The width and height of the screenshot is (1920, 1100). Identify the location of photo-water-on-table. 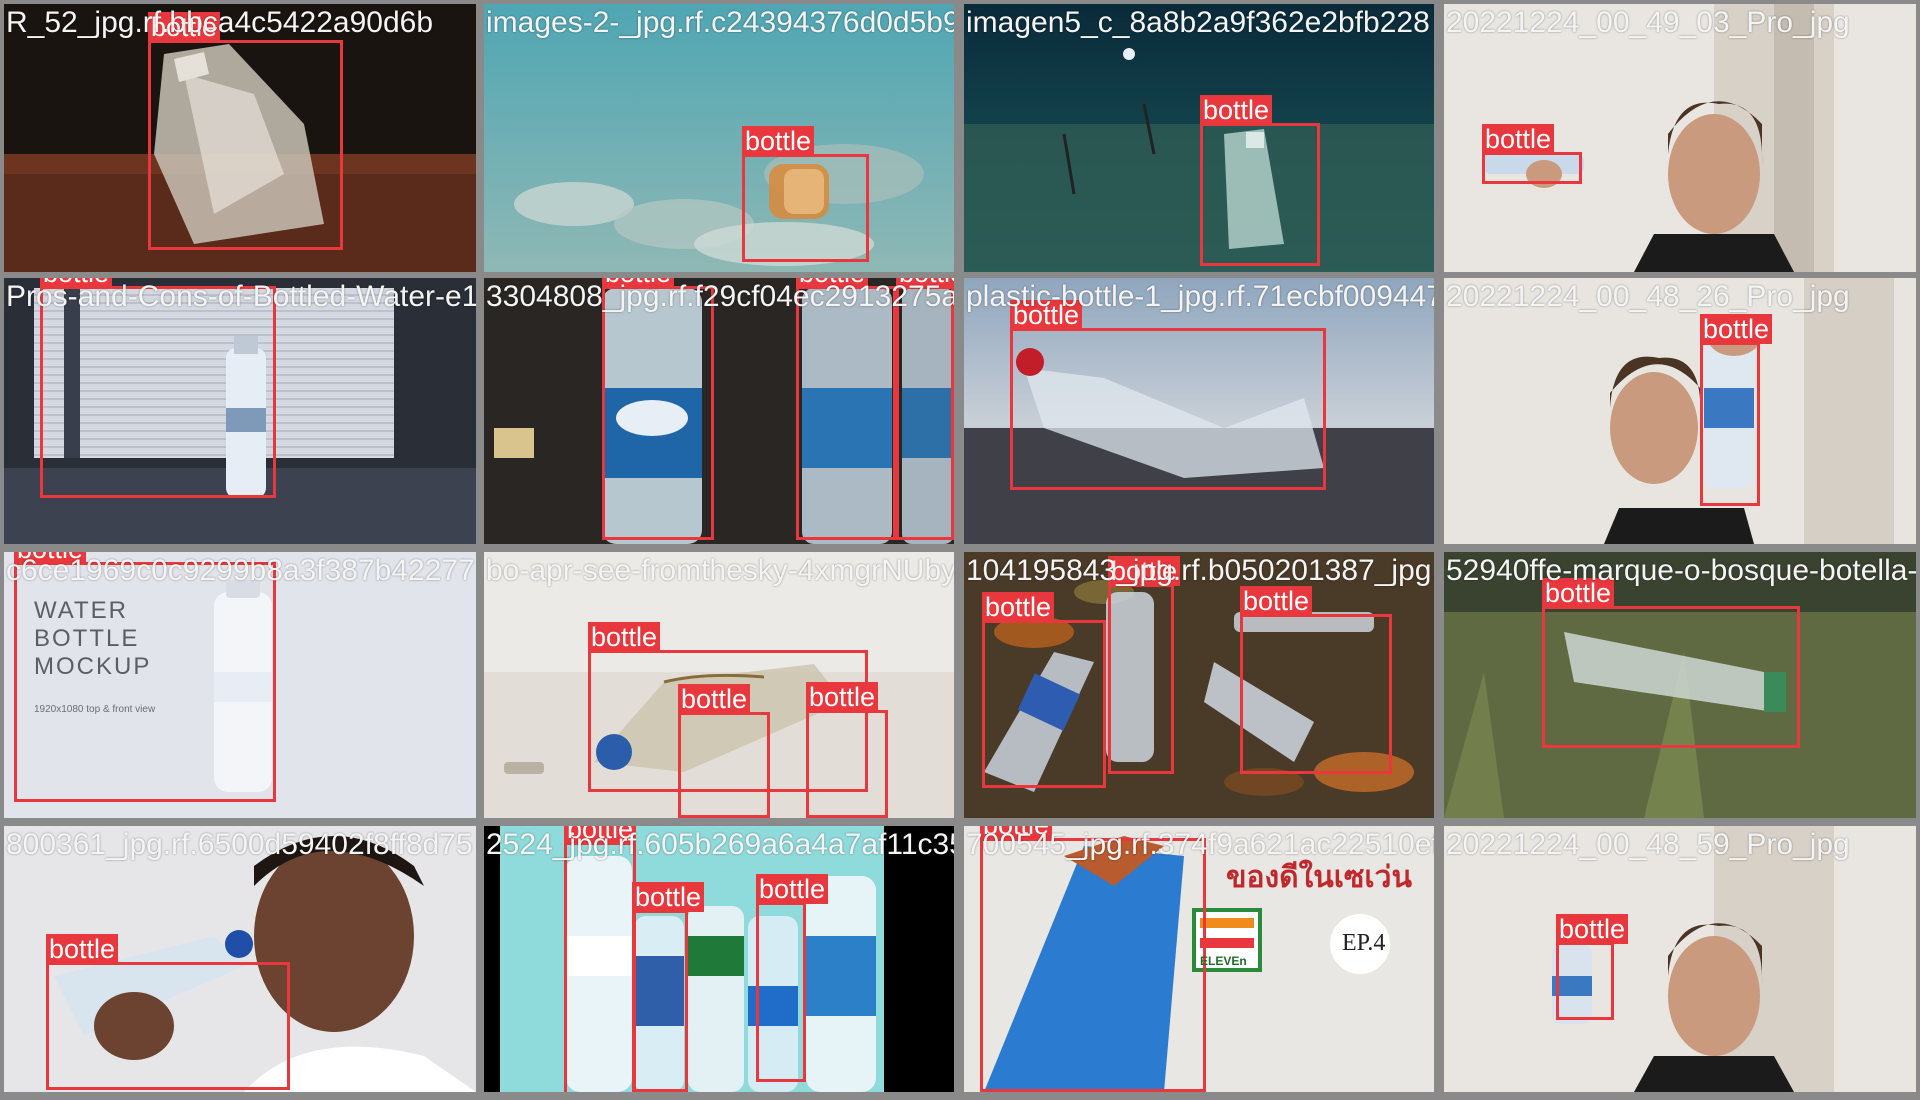
(240, 411).